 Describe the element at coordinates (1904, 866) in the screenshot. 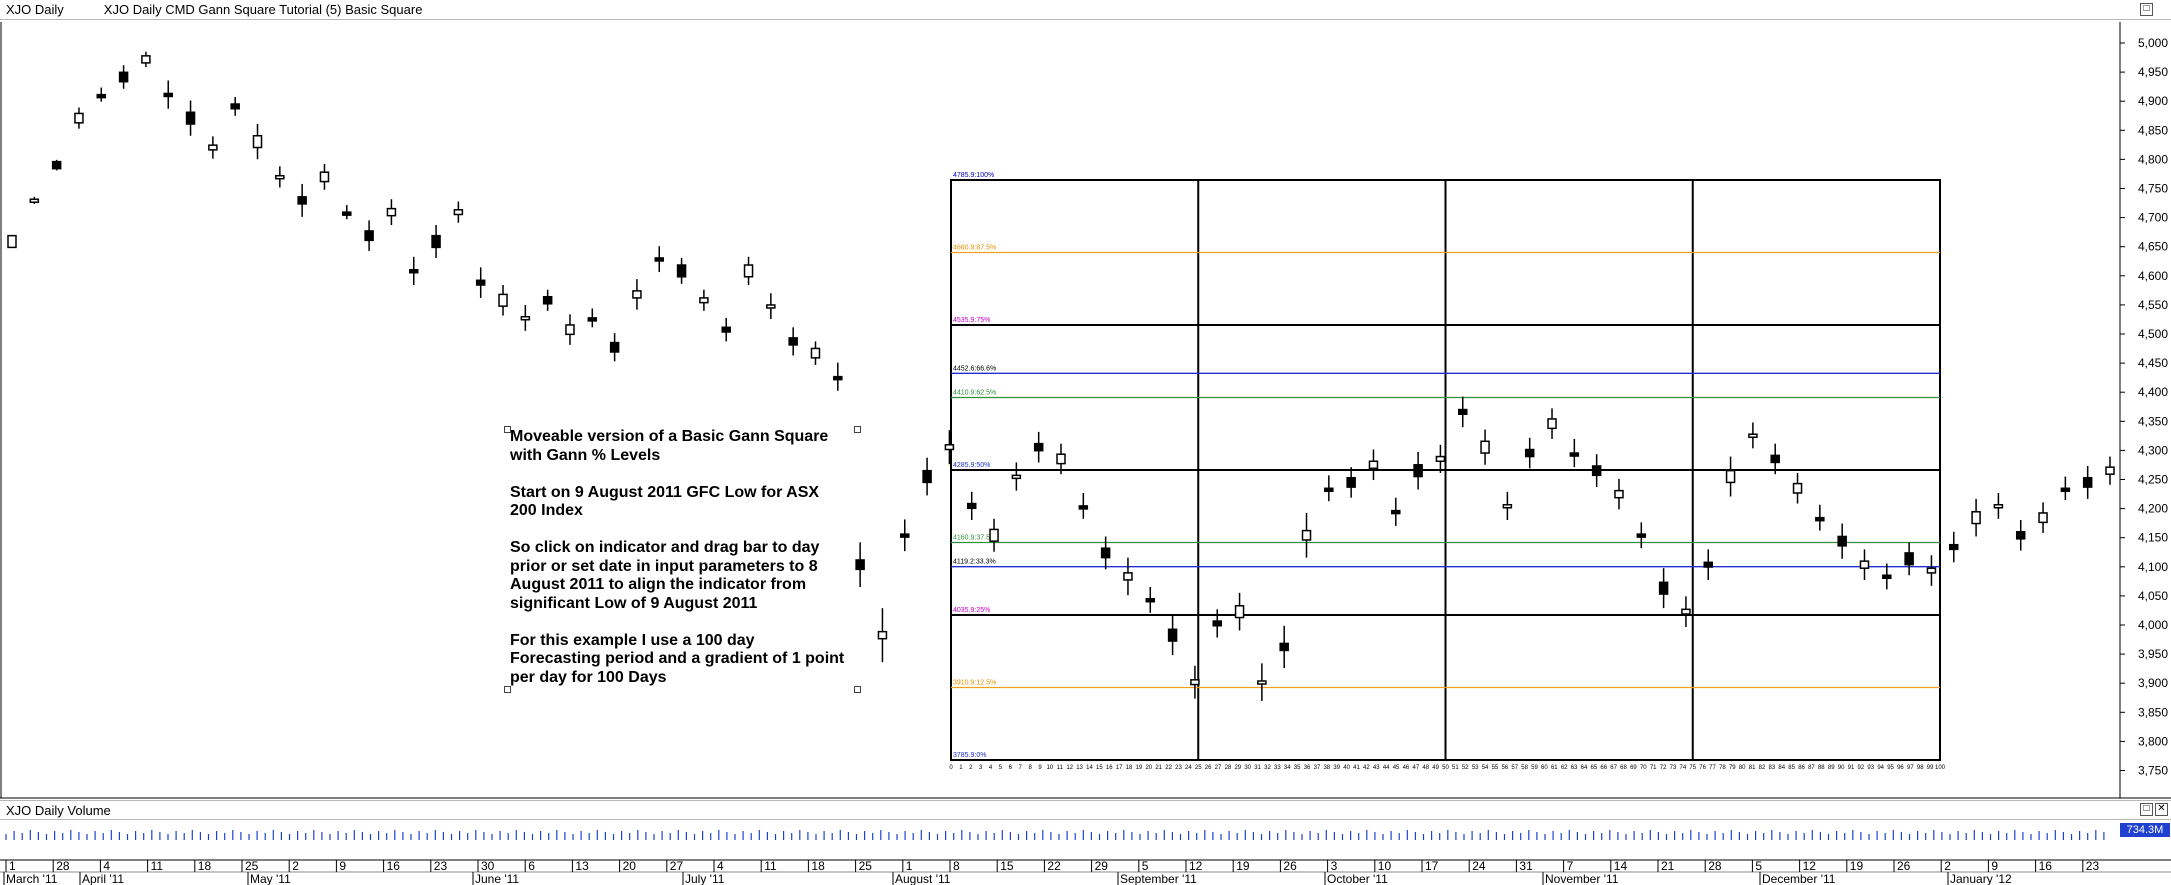

I see `x-day-label: 26` at that location.